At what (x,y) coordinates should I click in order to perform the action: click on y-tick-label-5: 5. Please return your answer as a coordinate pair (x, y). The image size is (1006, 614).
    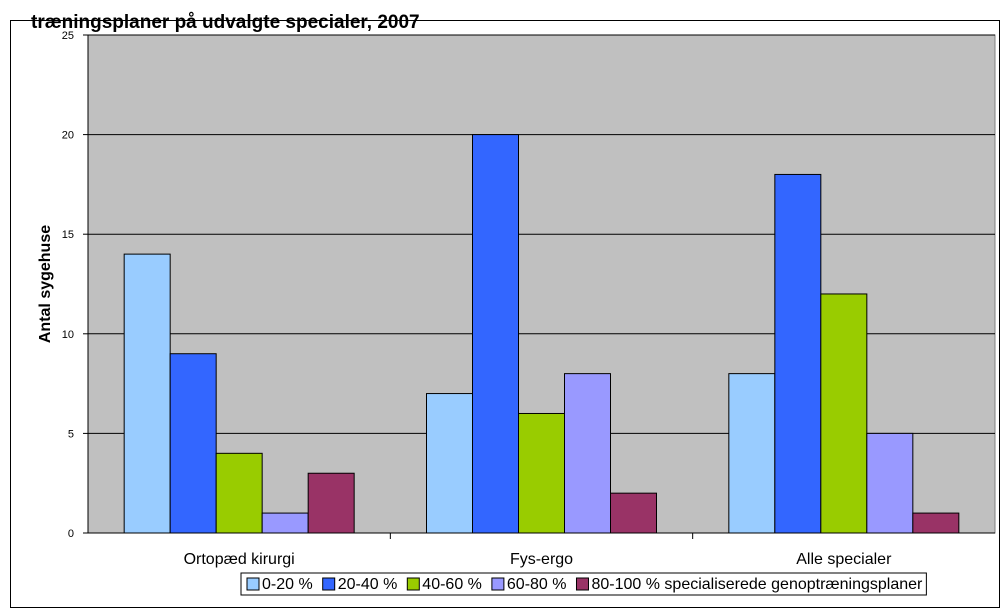
    Looking at the image, I should click on (71, 434).